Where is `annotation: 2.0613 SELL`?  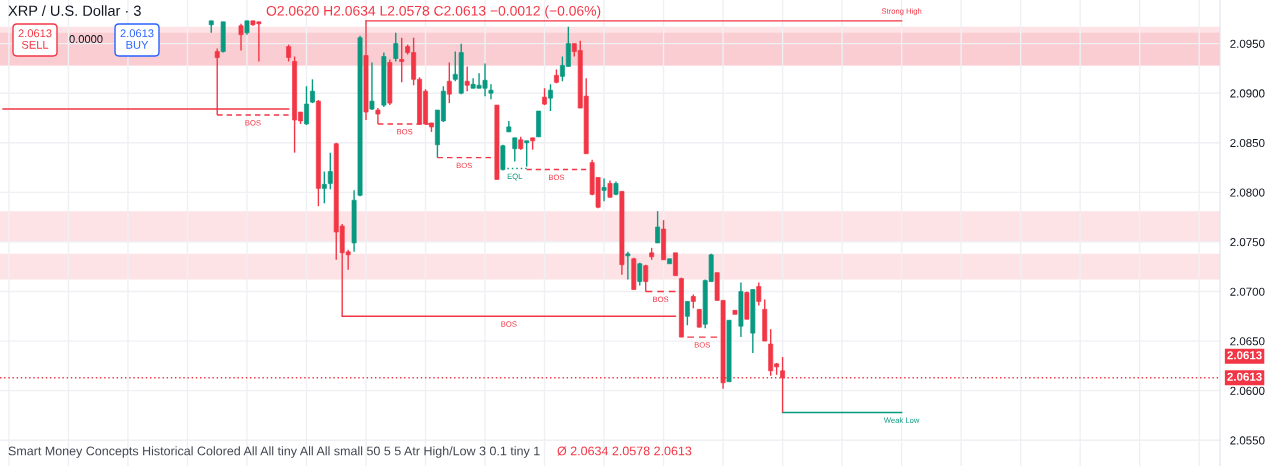
annotation: 2.0613 SELL is located at coordinates (35, 39).